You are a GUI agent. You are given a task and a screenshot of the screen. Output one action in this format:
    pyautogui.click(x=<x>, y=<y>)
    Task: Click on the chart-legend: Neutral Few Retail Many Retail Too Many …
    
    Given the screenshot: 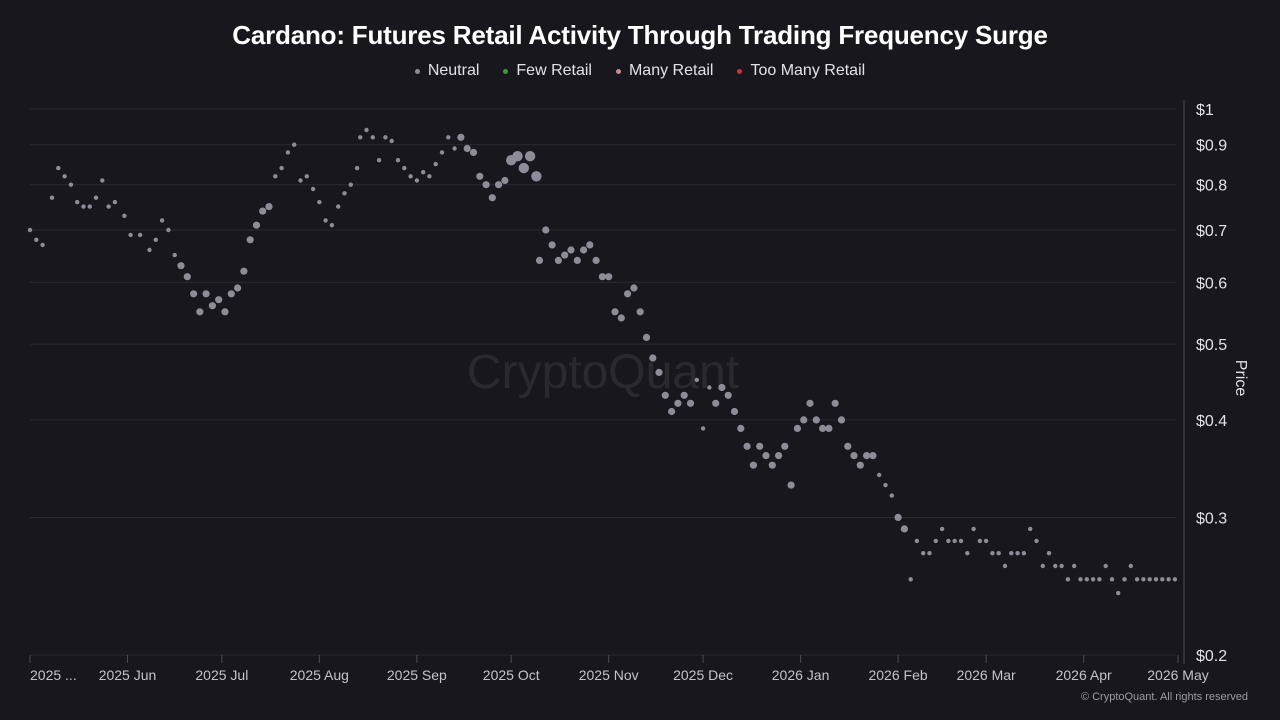 What is the action you would take?
    pyautogui.click(x=640, y=71)
    